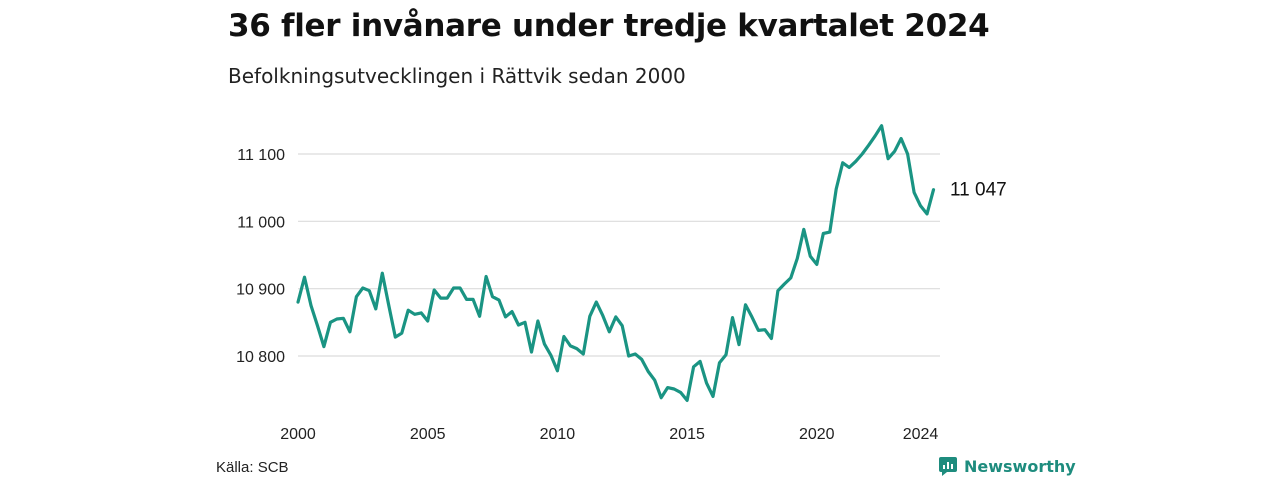 The height and width of the screenshot is (480, 1280). I want to click on end-value-label: 11 047, so click(978, 190).